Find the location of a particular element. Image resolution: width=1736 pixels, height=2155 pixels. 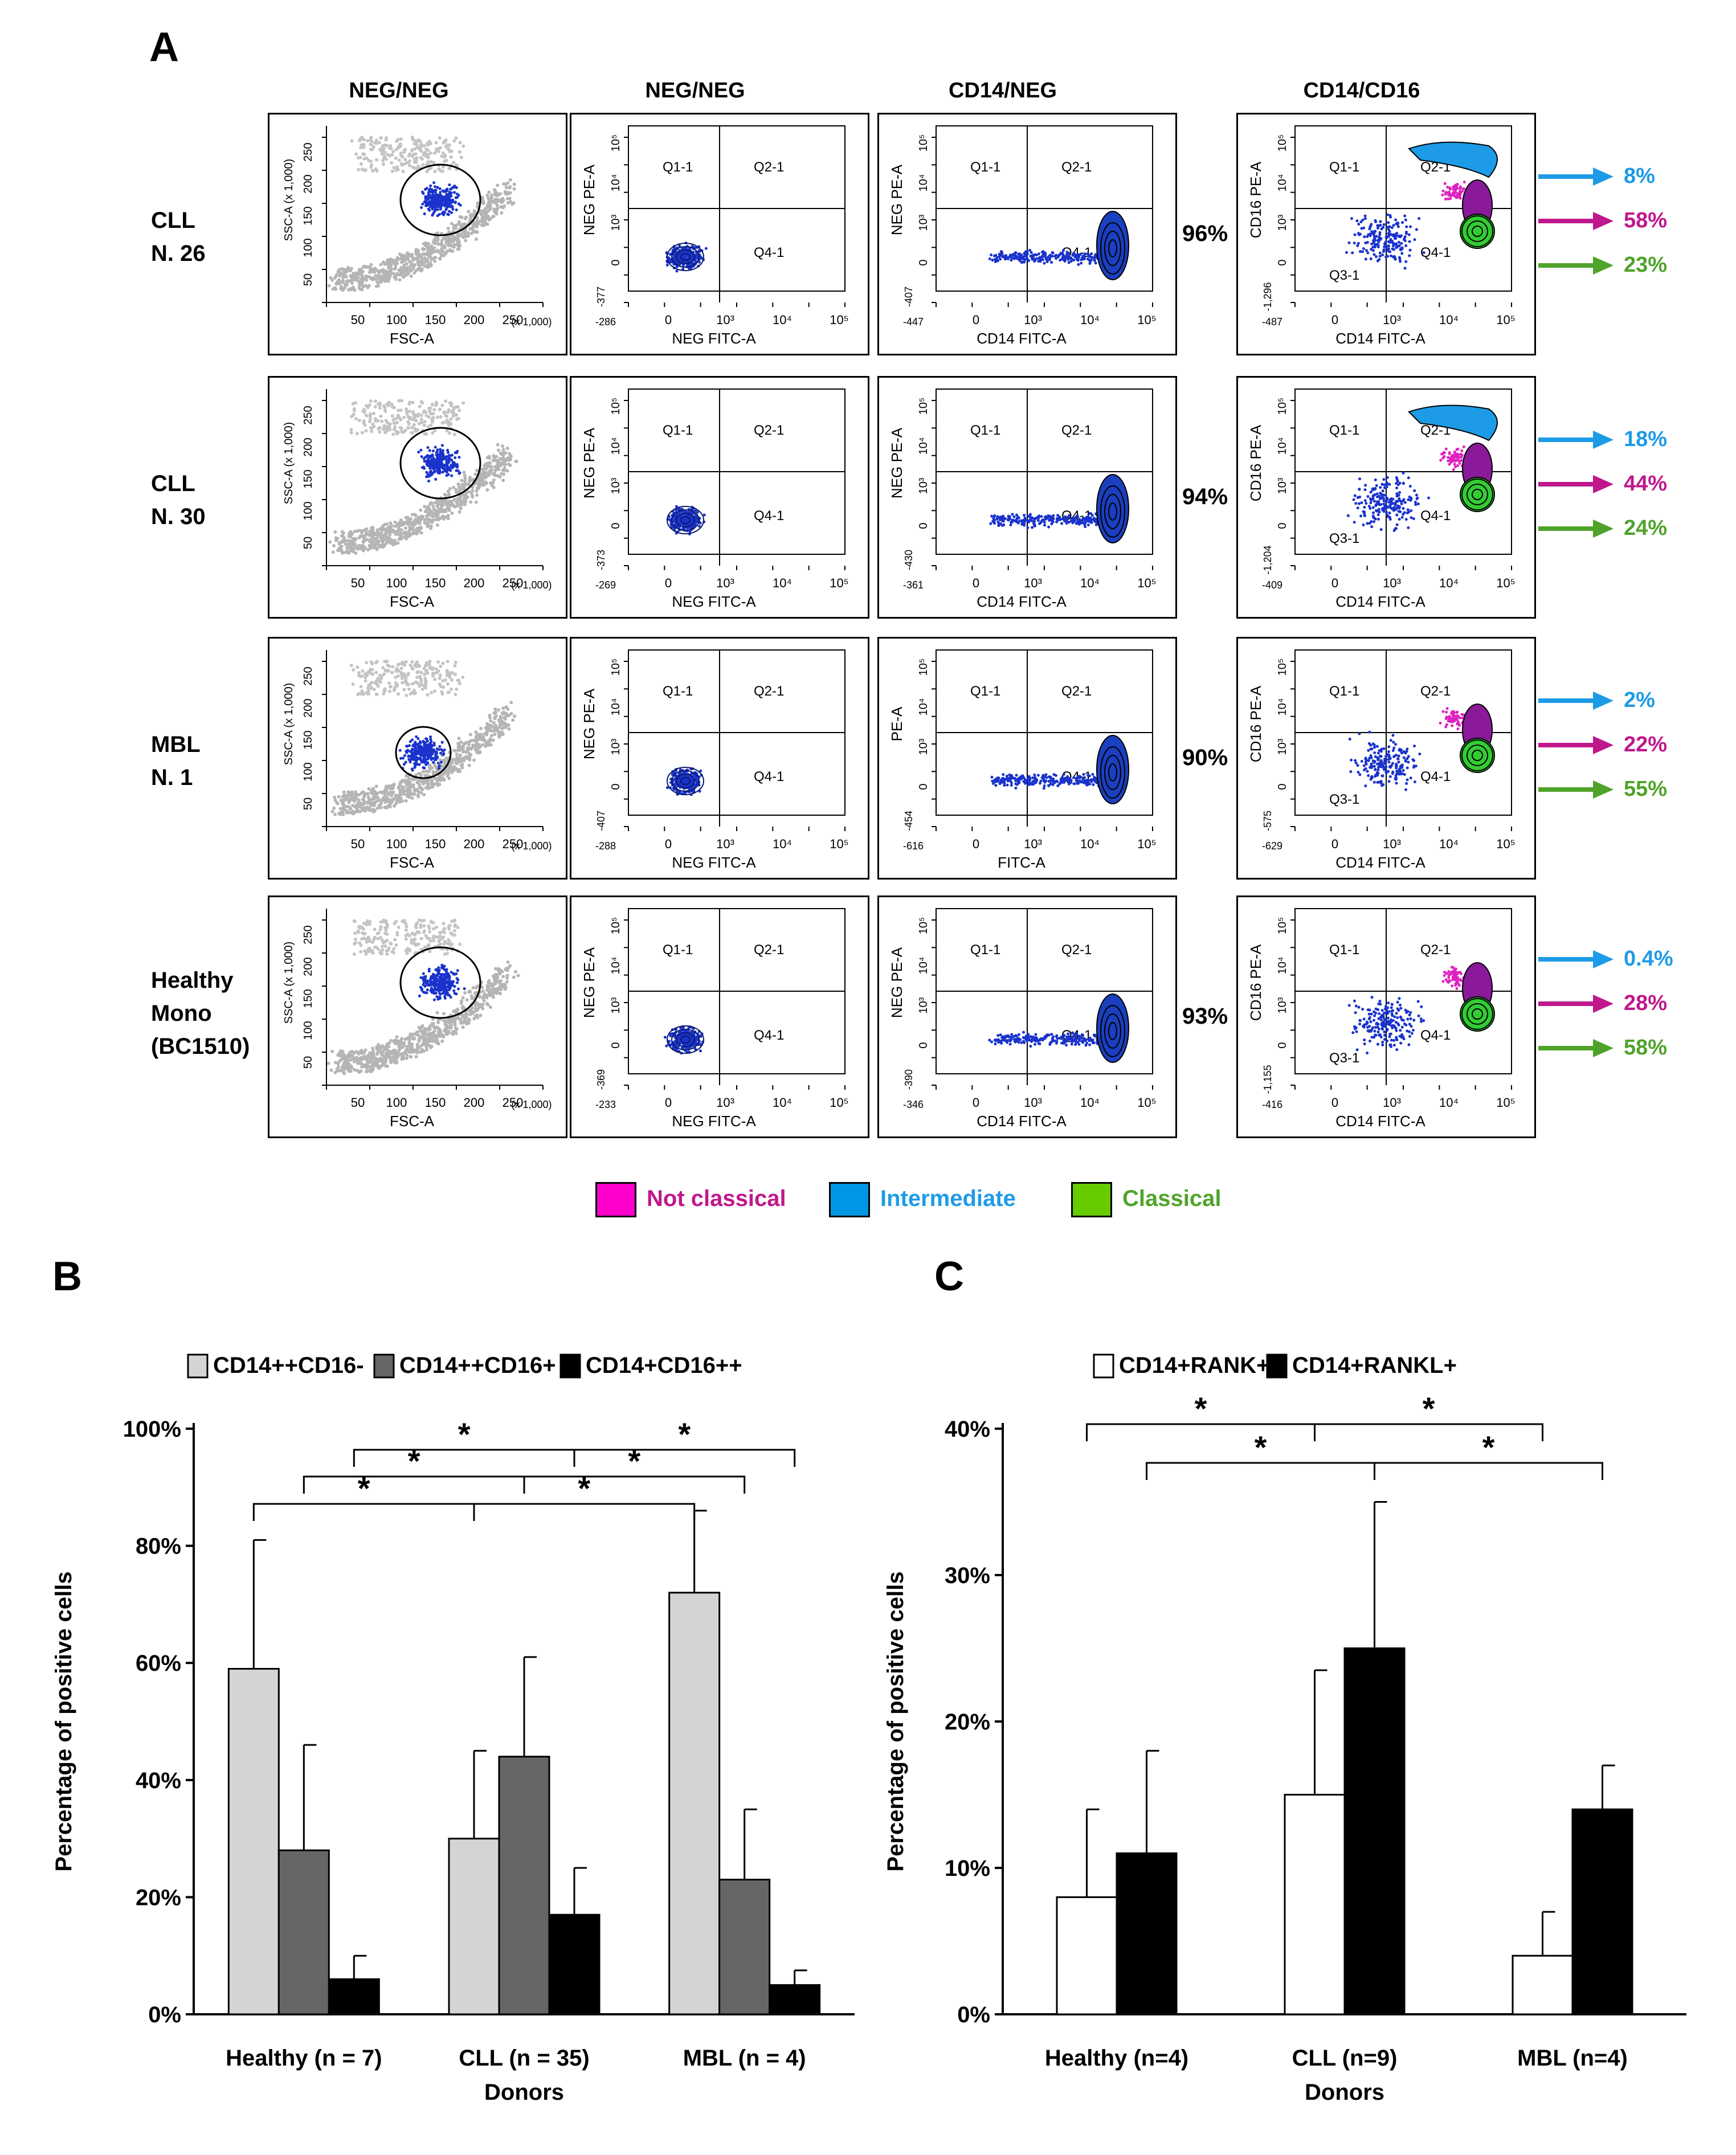

y-axis-label: NEG PE-A is located at coordinates (589, 199).